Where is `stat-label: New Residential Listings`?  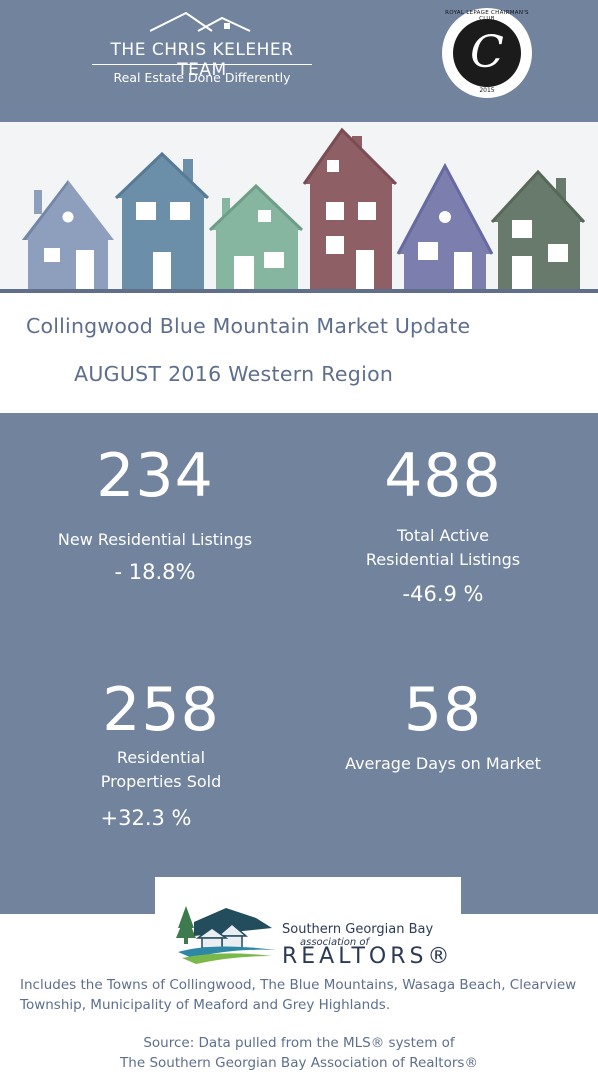 stat-label: New Residential Listings is located at coordinates (155, 539).